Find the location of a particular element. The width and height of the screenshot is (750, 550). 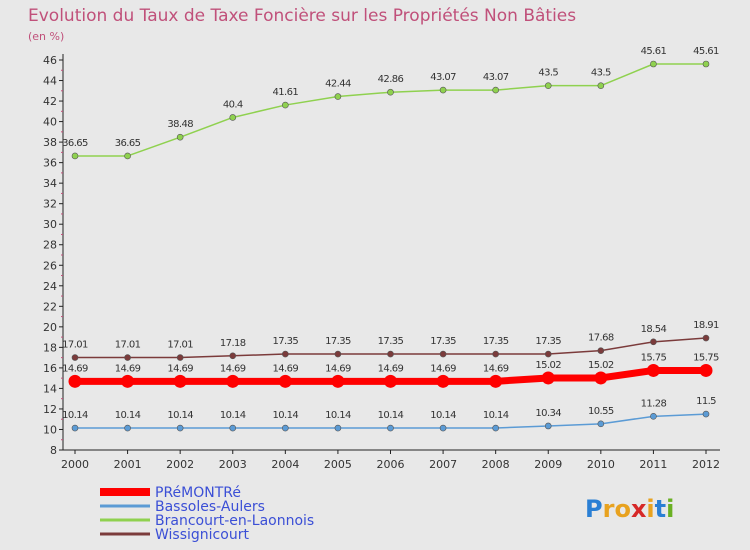

y-tick-label: 16 is located at coordinates (50, 368).